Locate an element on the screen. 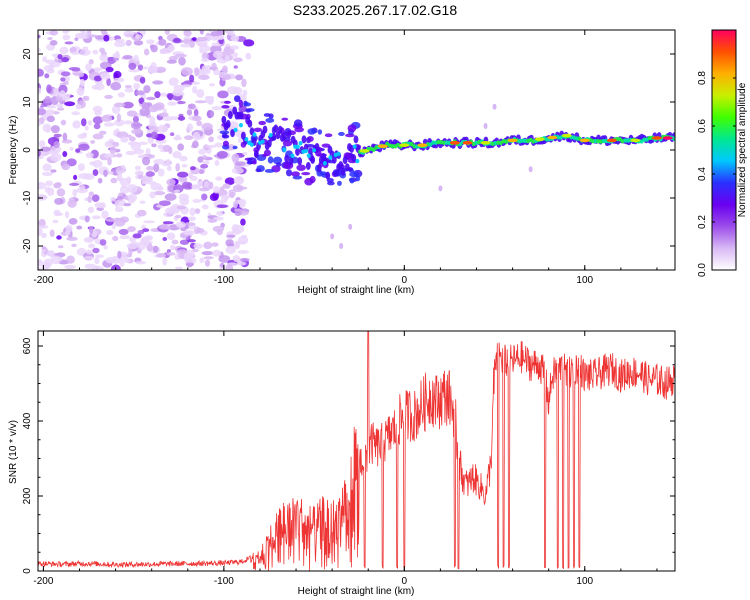 Image resolution: width=750 pixels, height=600 pixels. spectrogram-ridge-peak is located at coordinates (404, 145).